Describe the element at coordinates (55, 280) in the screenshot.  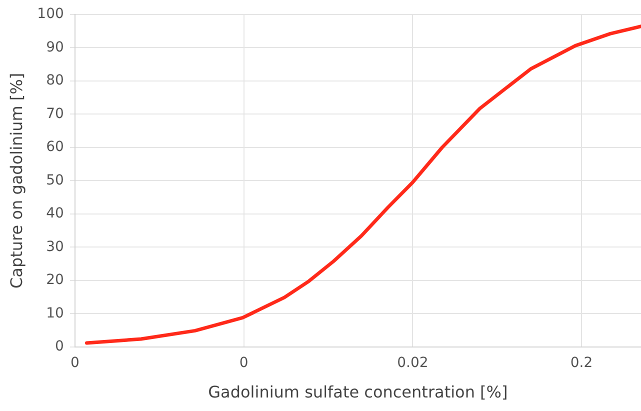
I see `y-tick-label: 20` at that location.